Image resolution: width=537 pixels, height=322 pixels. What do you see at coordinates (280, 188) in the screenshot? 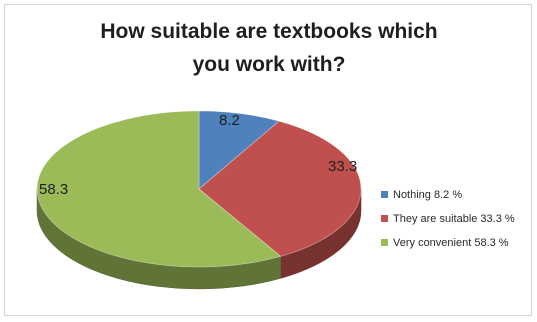
I see `pie-slice-they-are-suitable` at bounding box center [280, 188].